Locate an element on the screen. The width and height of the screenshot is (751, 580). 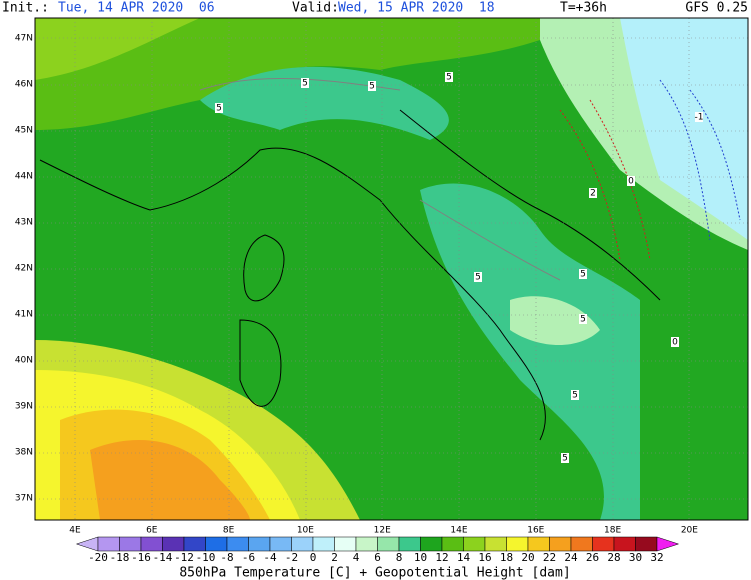
lon-label: 12E is located at coordinates (382, 531).